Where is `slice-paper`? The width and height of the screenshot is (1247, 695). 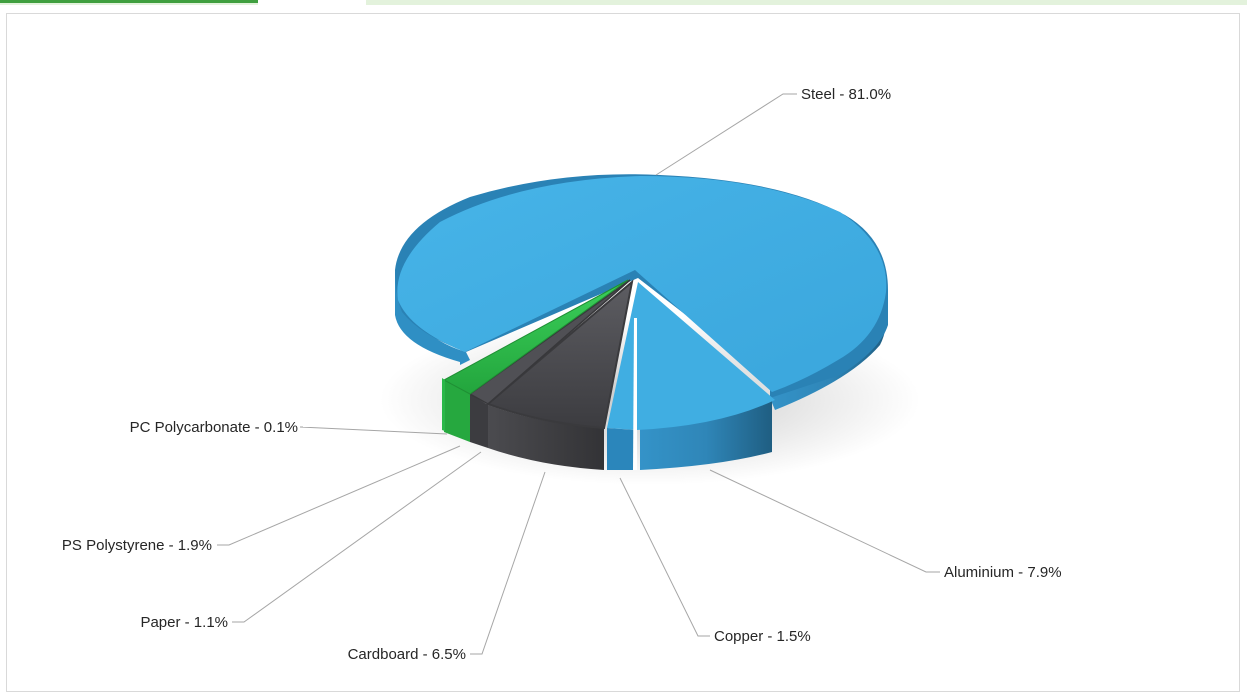 slice-paper is located at coordinates (549, 363).